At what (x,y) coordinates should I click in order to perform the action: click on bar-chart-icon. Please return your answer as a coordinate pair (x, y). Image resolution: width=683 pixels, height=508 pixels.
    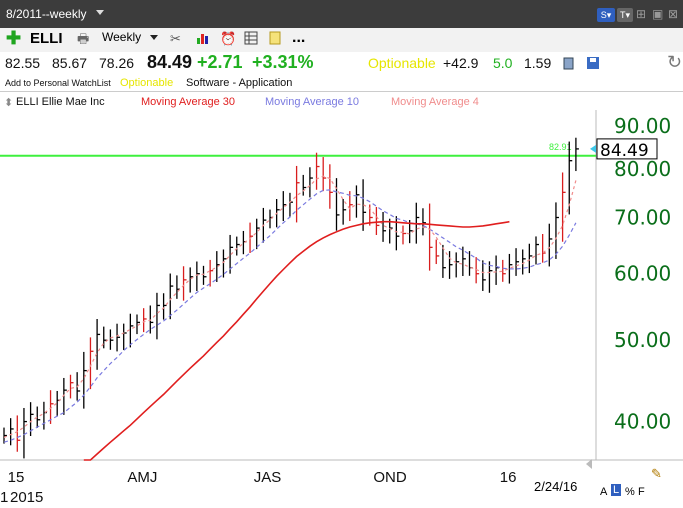
    Looking at the image, I should click on (203, 38).